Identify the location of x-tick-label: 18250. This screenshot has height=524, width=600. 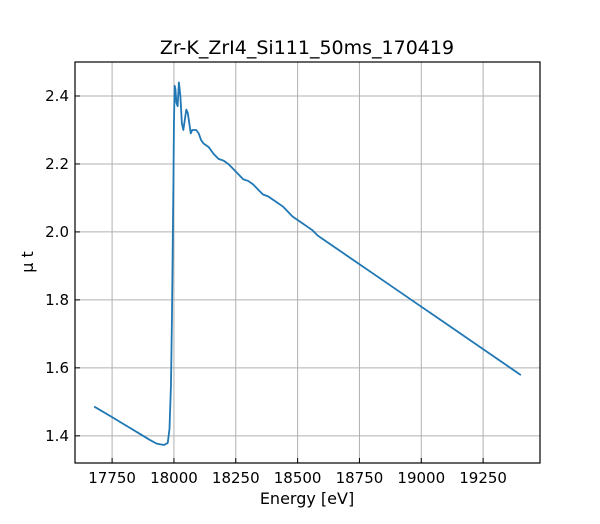
(236, 478).